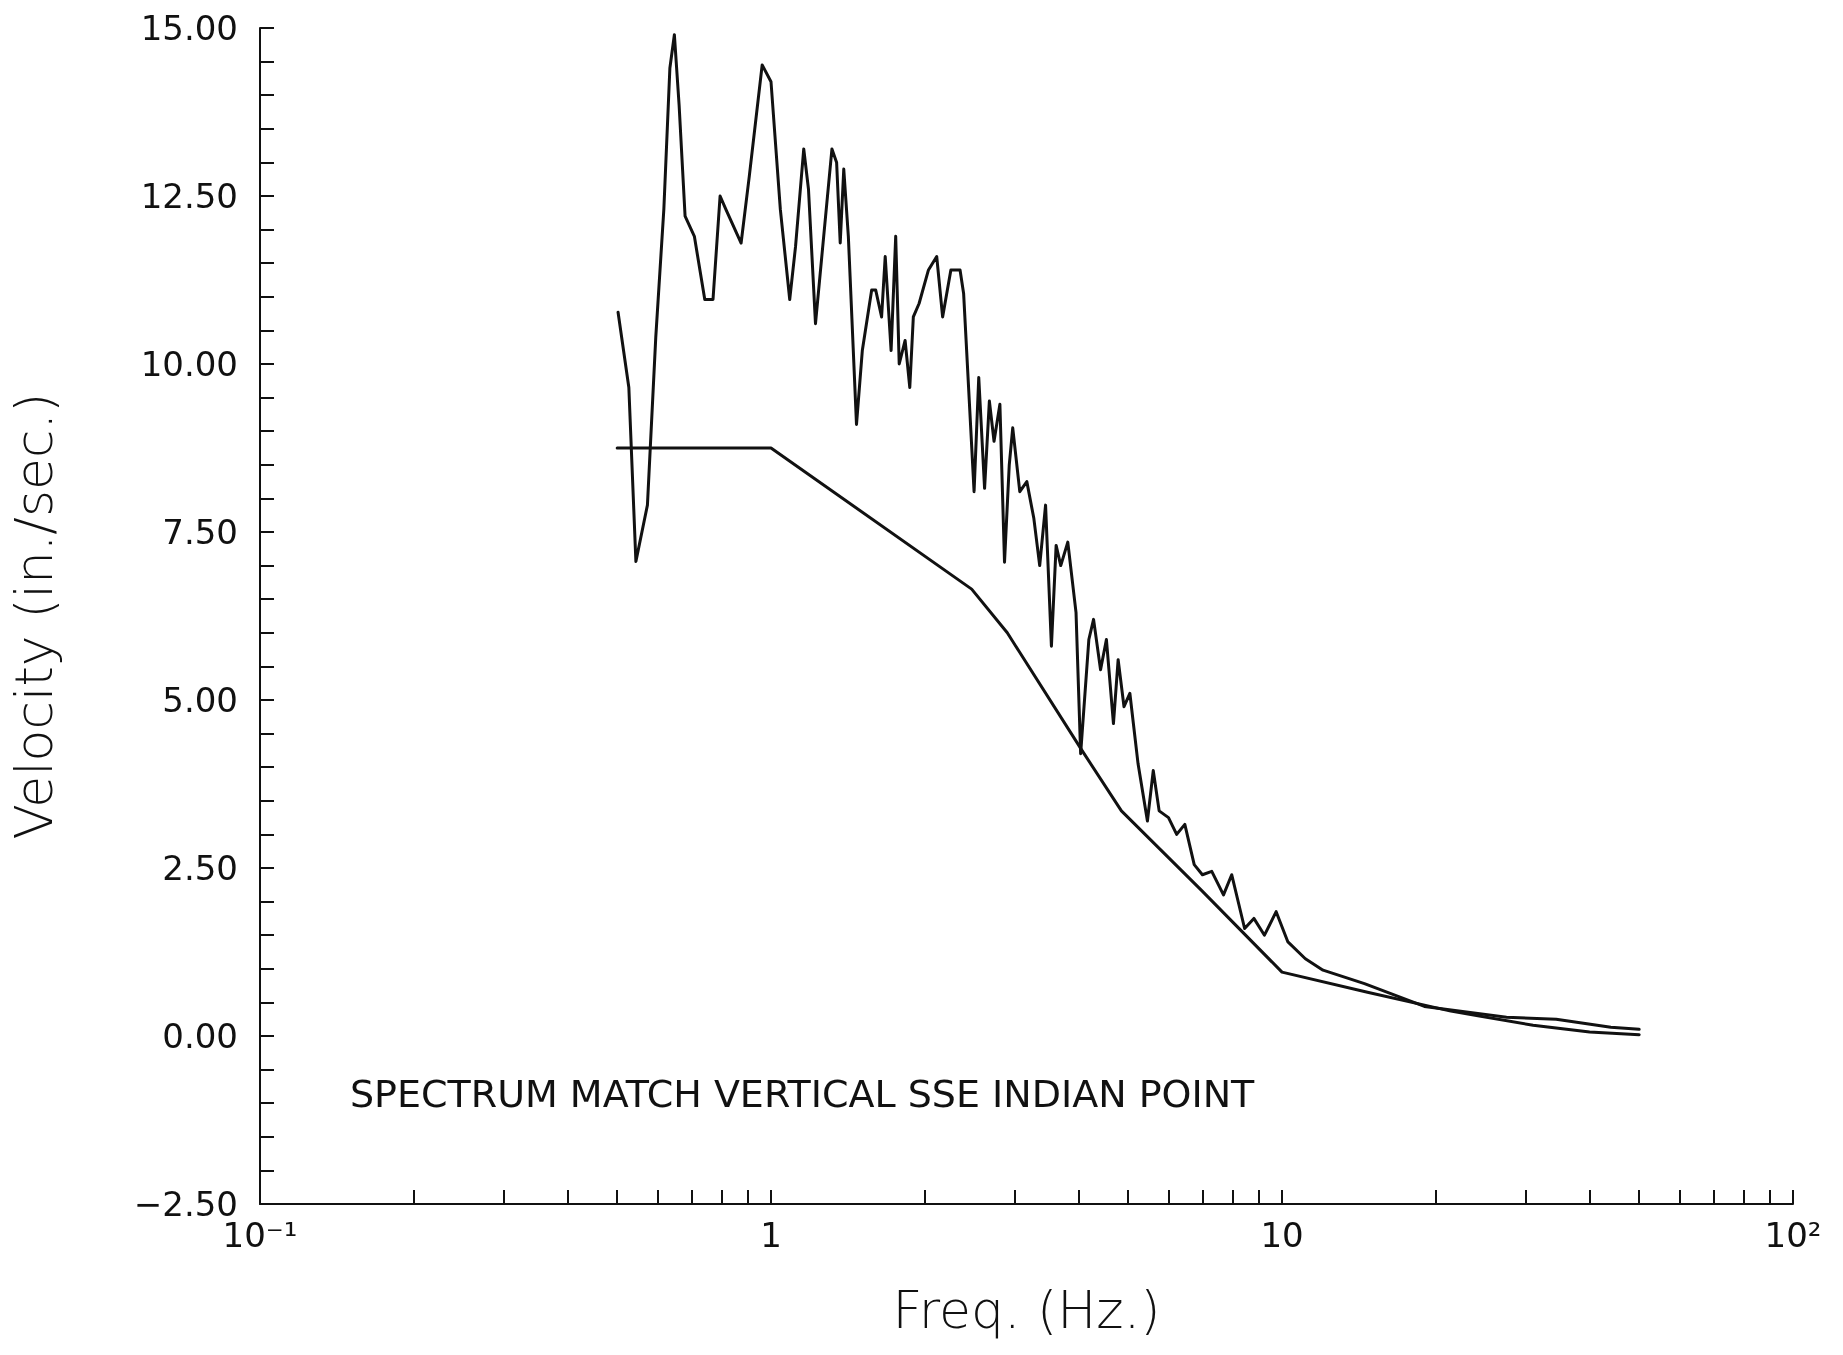  Describe the element at coordinates (200, 700) in the screenshot. I see `y-tick-label: 5.00` at that location.